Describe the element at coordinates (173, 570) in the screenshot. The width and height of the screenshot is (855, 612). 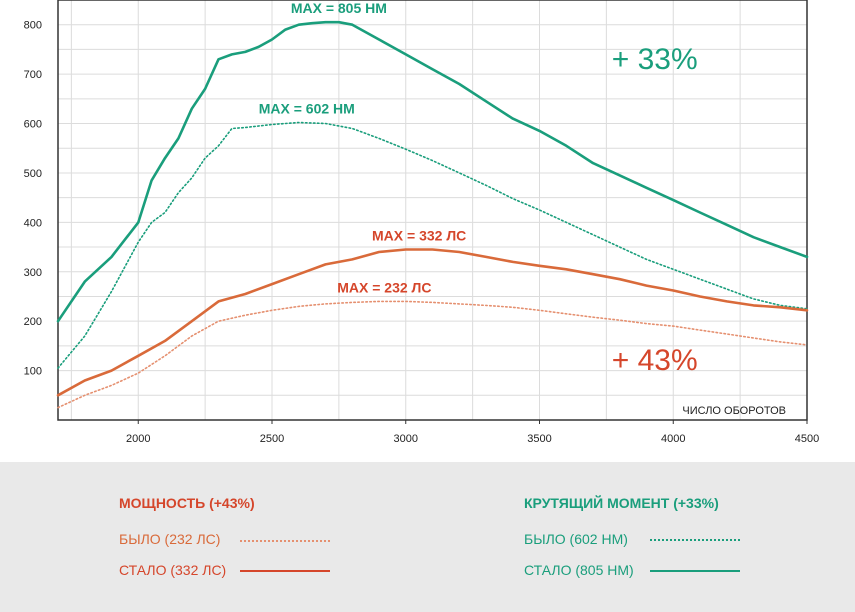
I see `legend-power-after-label: СТАЛО (332 ЛС)` at that location.